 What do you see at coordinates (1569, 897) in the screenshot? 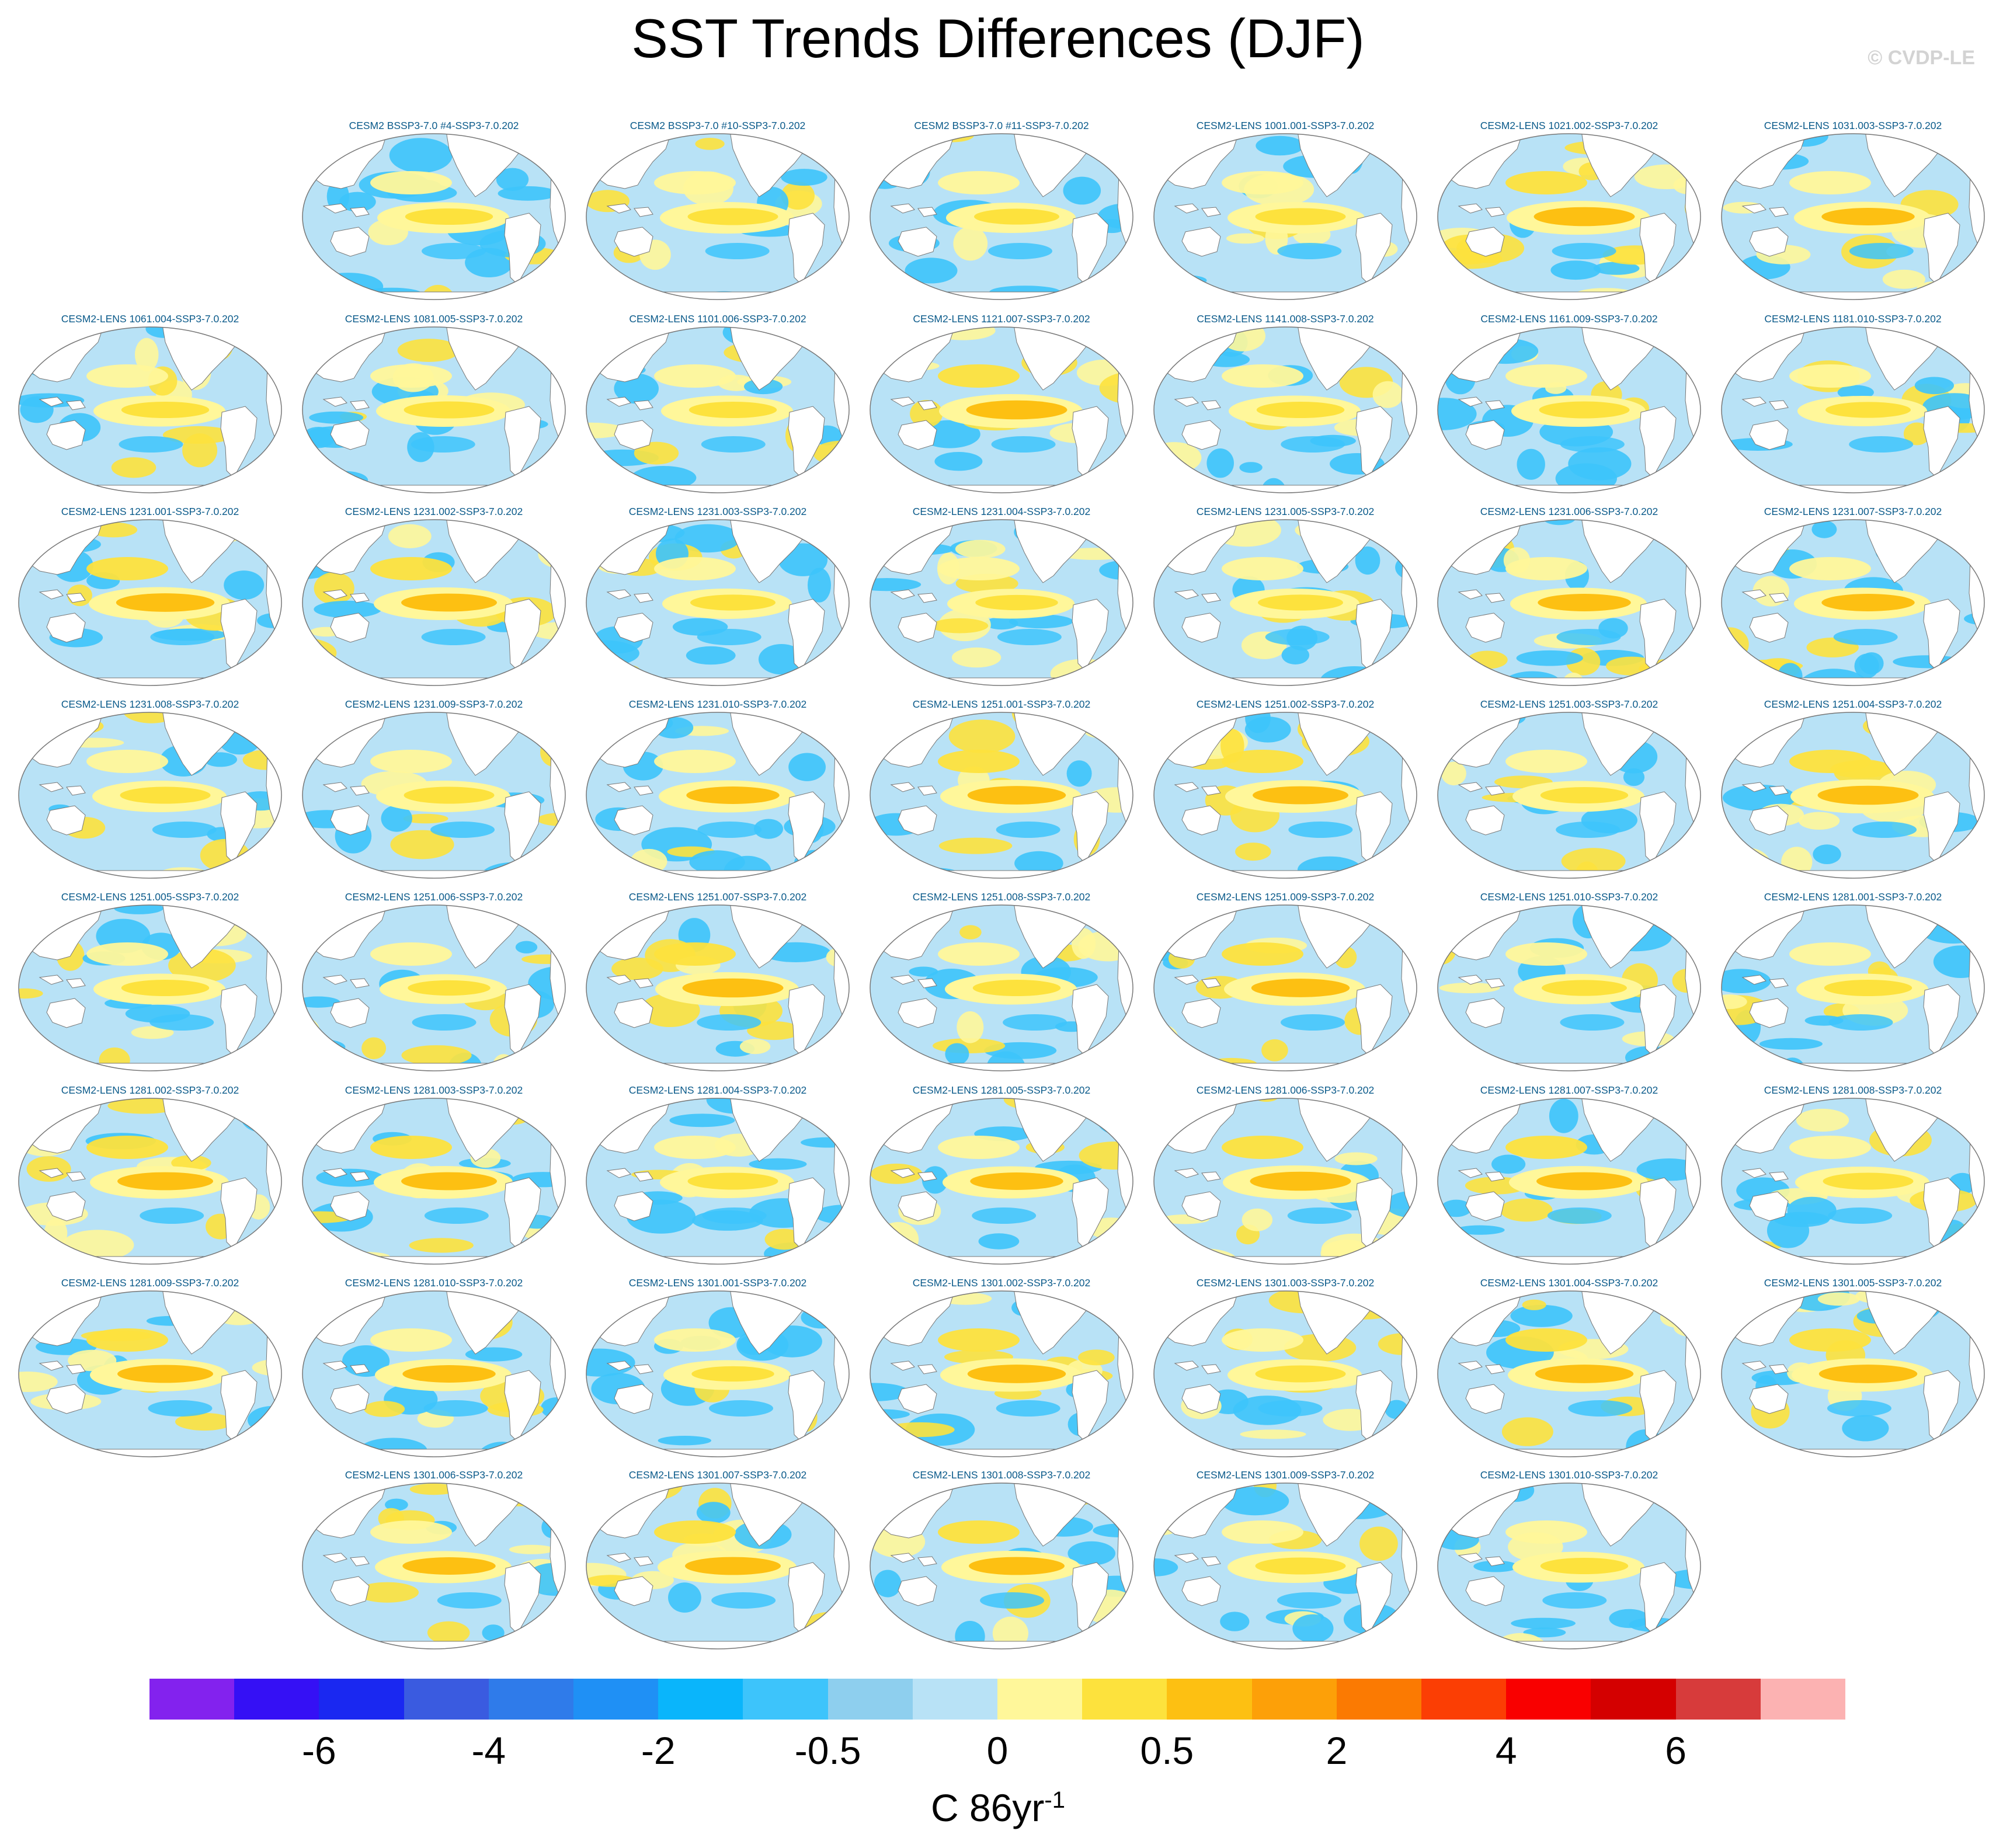
I see `panel-title: CESM2-LENS 1251.010-SSP3-7.0.202` at bounding box center [1569, 897].